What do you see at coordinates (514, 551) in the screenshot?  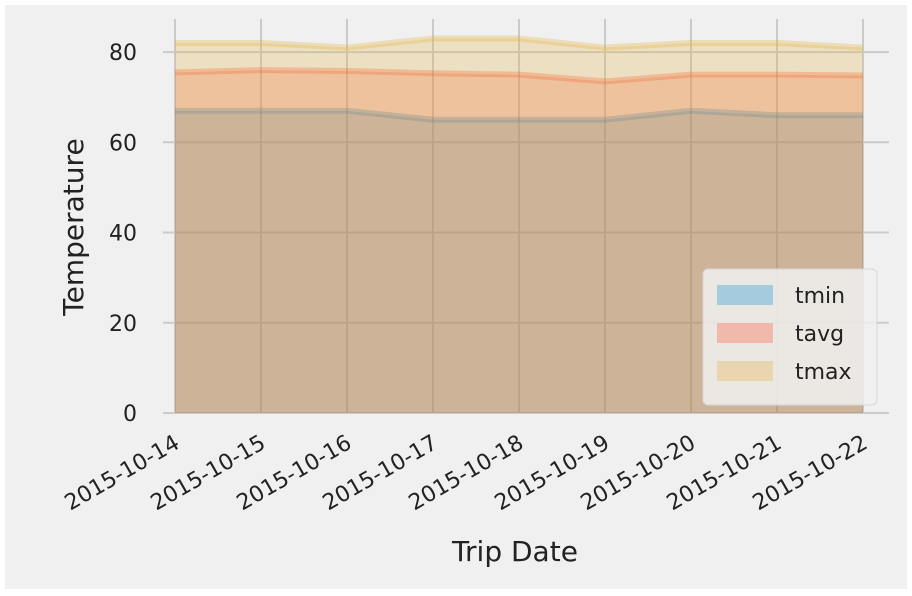 I see `x-axis-label: Trip Date` at bounding box center [514, 551].